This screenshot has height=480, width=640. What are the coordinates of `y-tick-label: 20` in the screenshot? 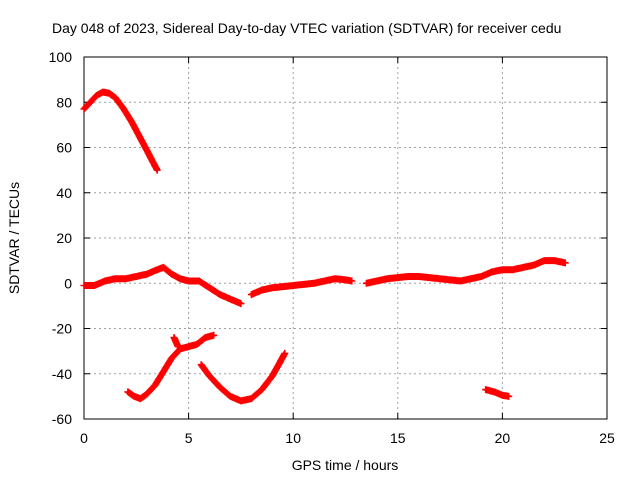 It's located at (64, 238).